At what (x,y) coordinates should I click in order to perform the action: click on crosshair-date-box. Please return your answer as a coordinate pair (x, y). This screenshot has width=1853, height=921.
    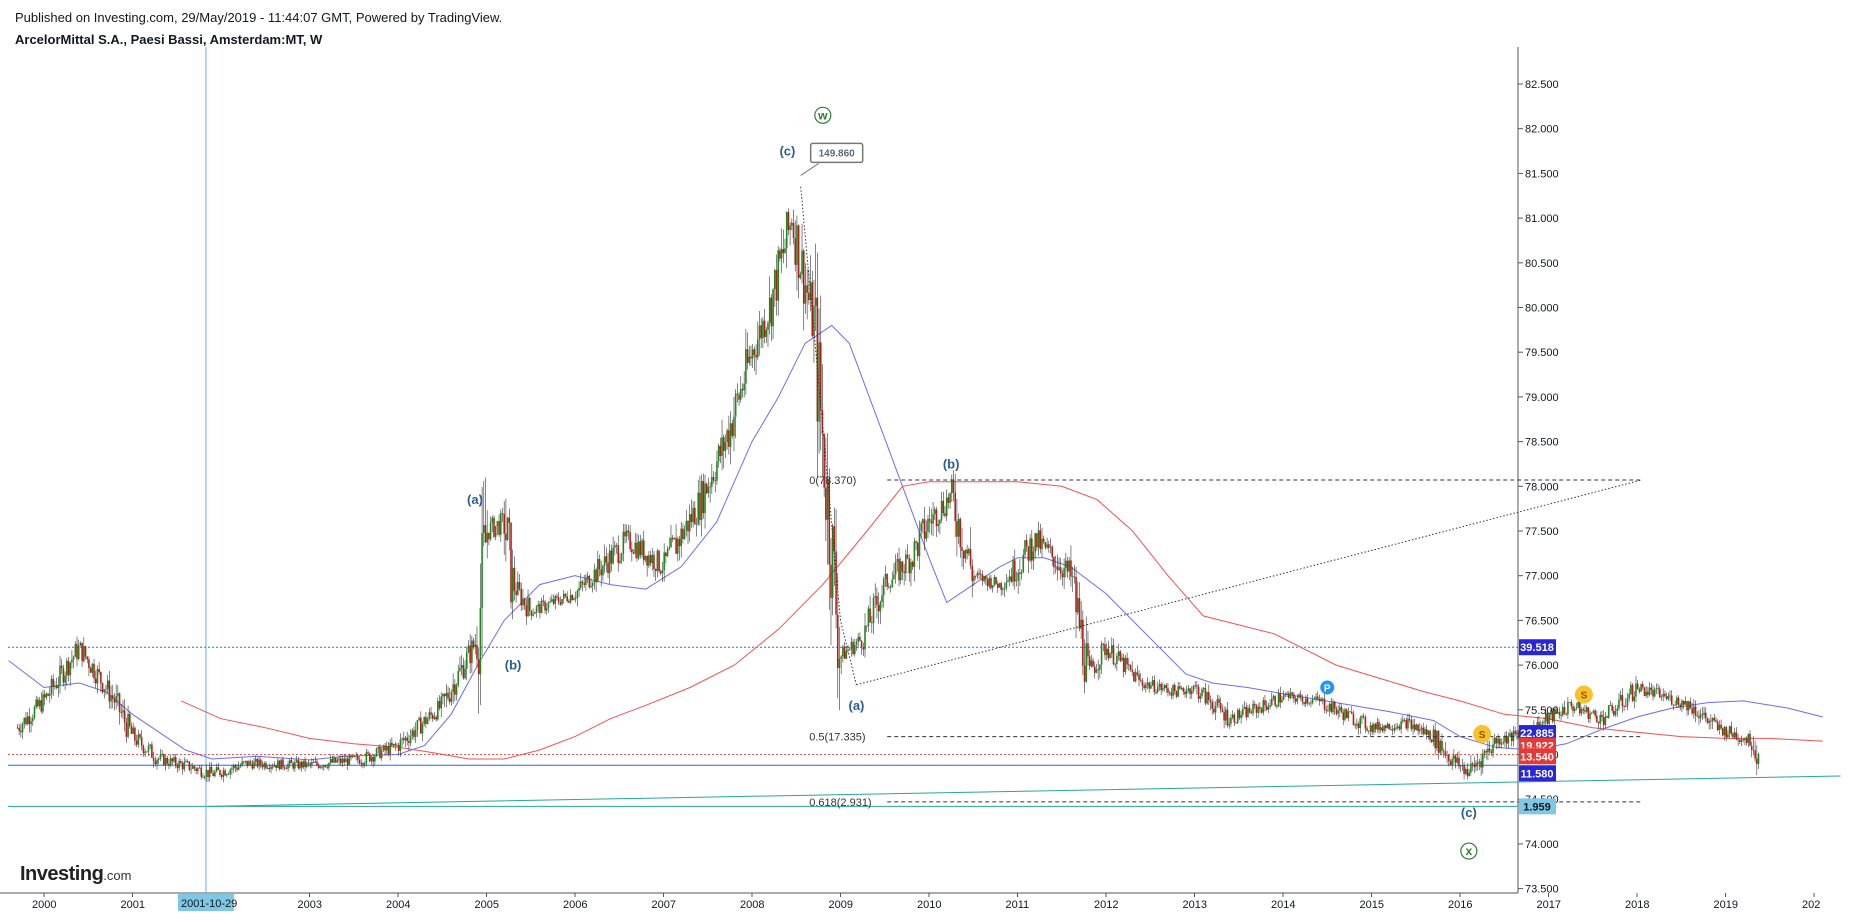
    Looking at the image, I should click on (205, 902).